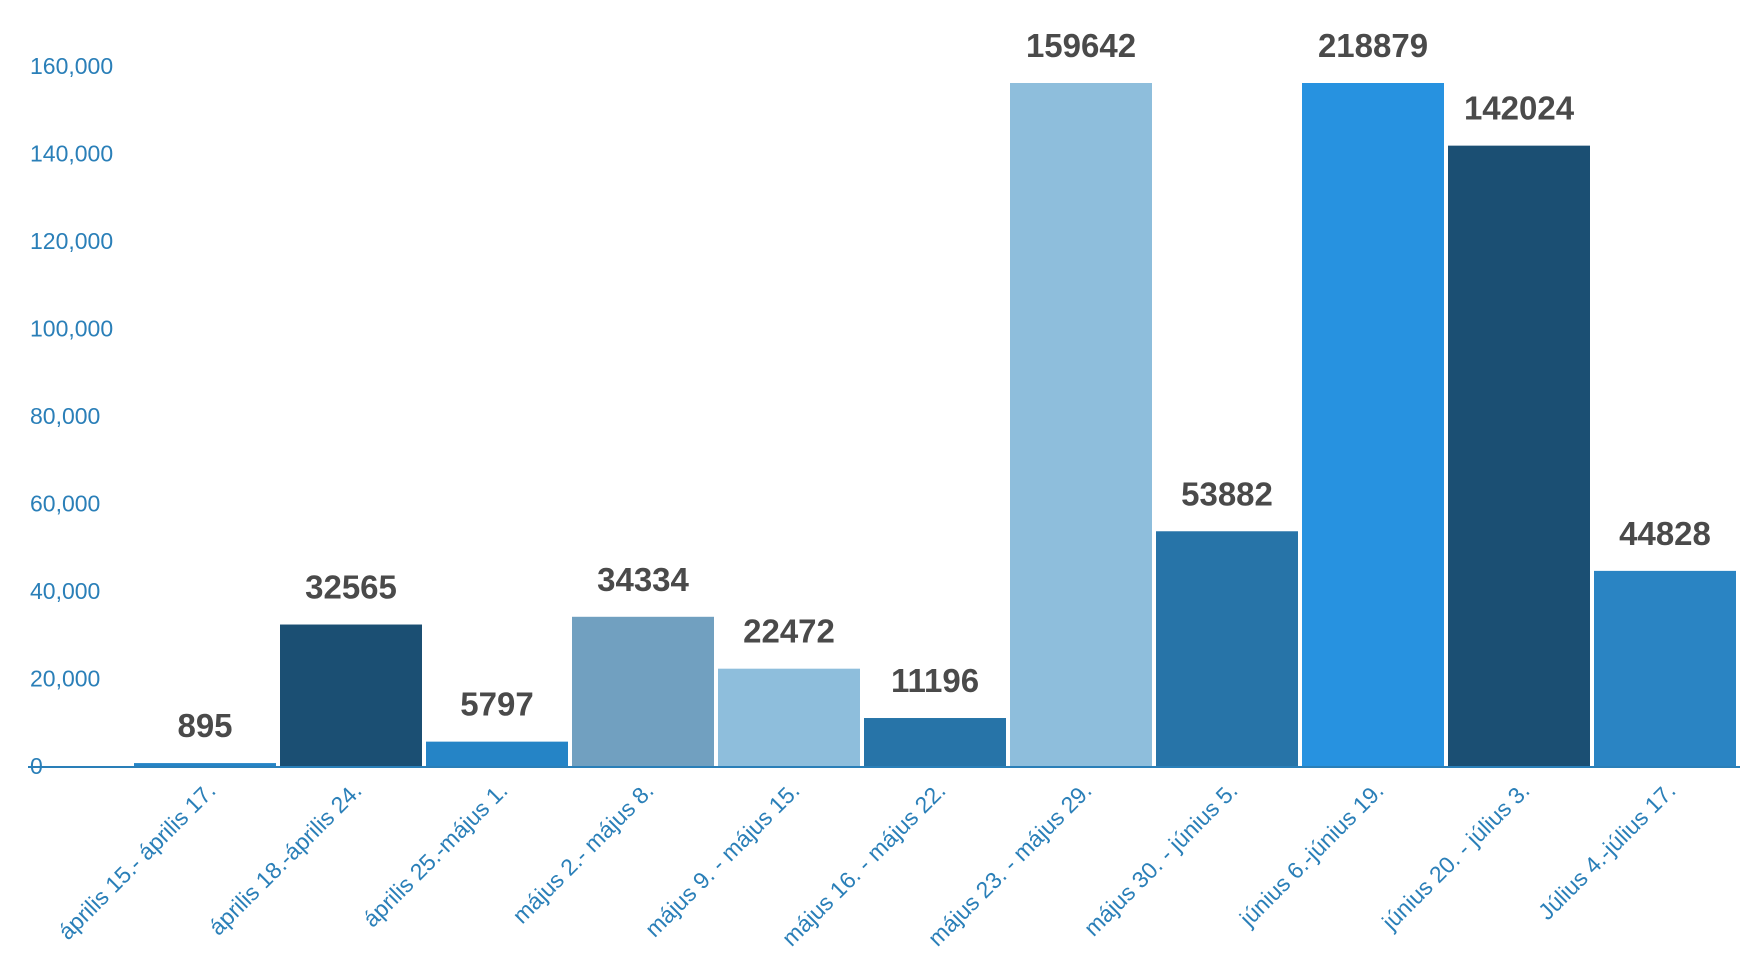 This screenshot has width=1748, height=964. Describe the element at coordinates (351, 587) in the screenshot. I see `data-label: 32565` at that location.